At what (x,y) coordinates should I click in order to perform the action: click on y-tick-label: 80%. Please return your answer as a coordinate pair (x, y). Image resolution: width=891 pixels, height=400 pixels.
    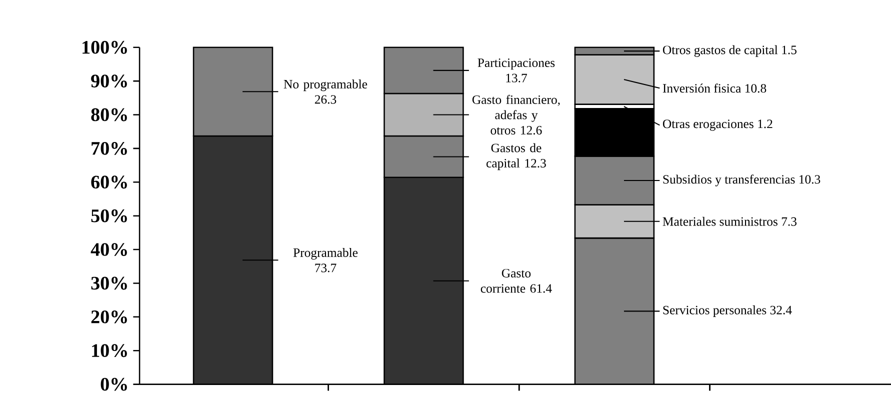
    Looking at the image, I should click on (109, 115).